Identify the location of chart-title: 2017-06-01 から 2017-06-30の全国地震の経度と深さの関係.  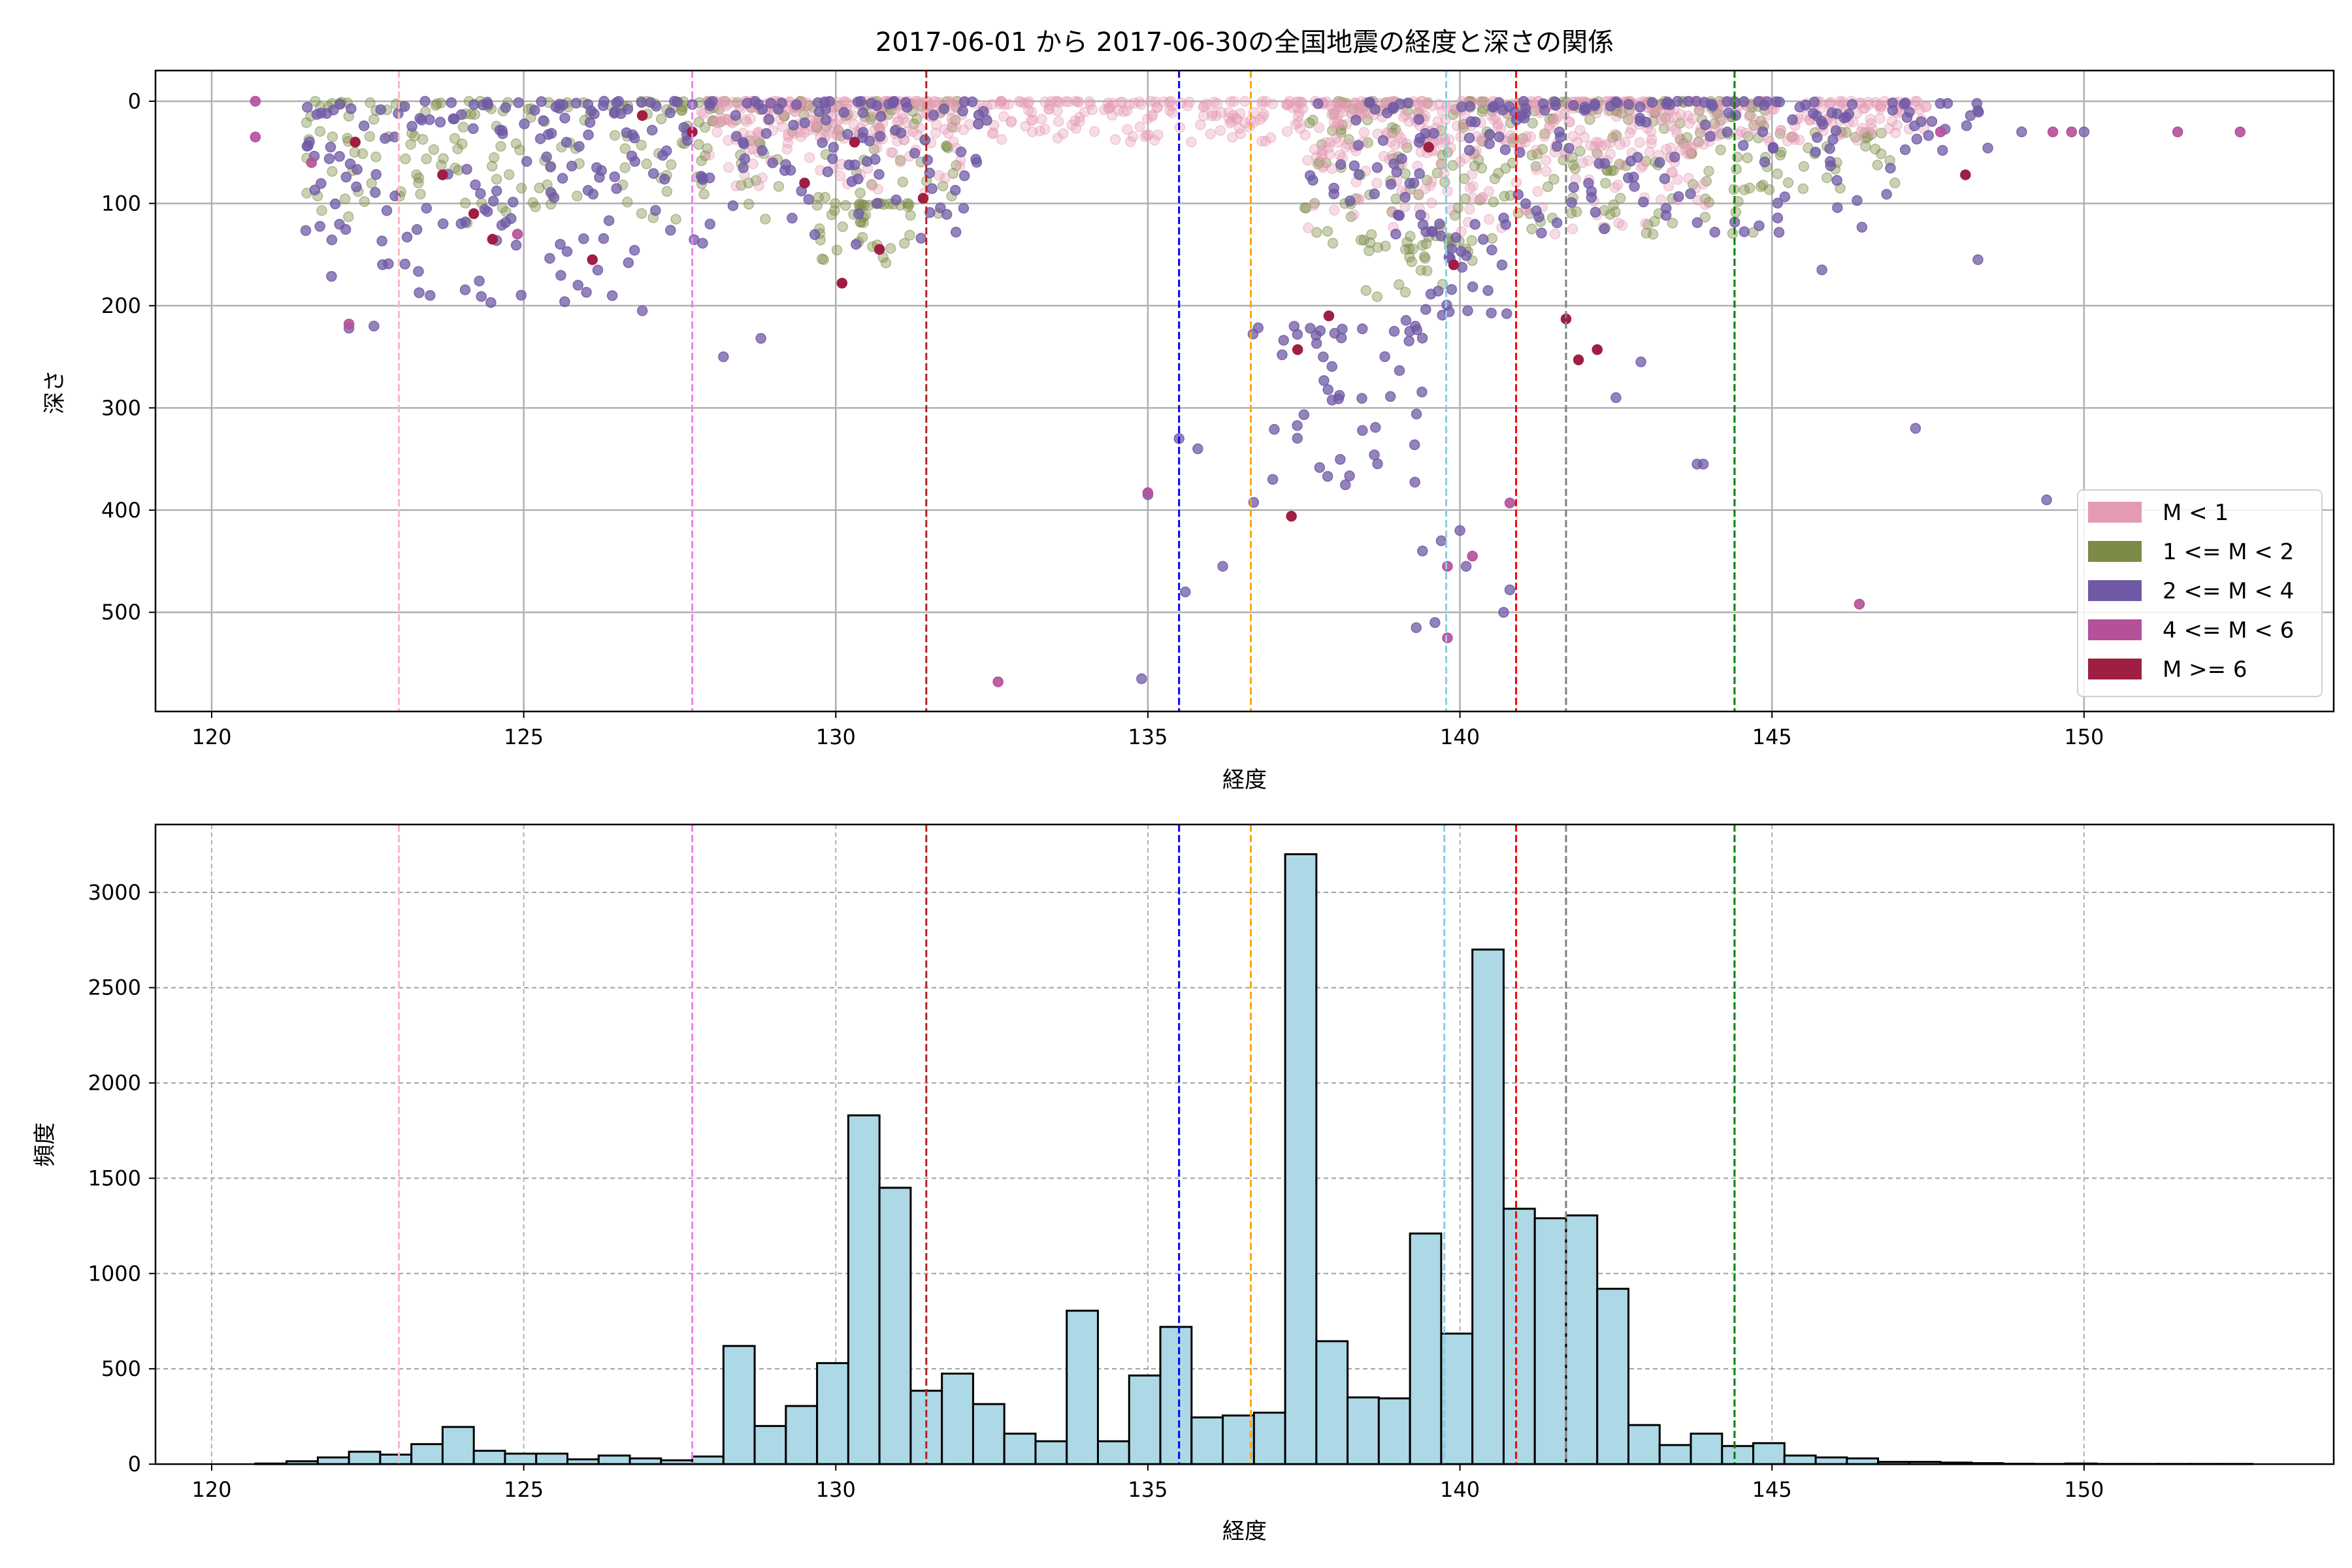
(1244, 42).